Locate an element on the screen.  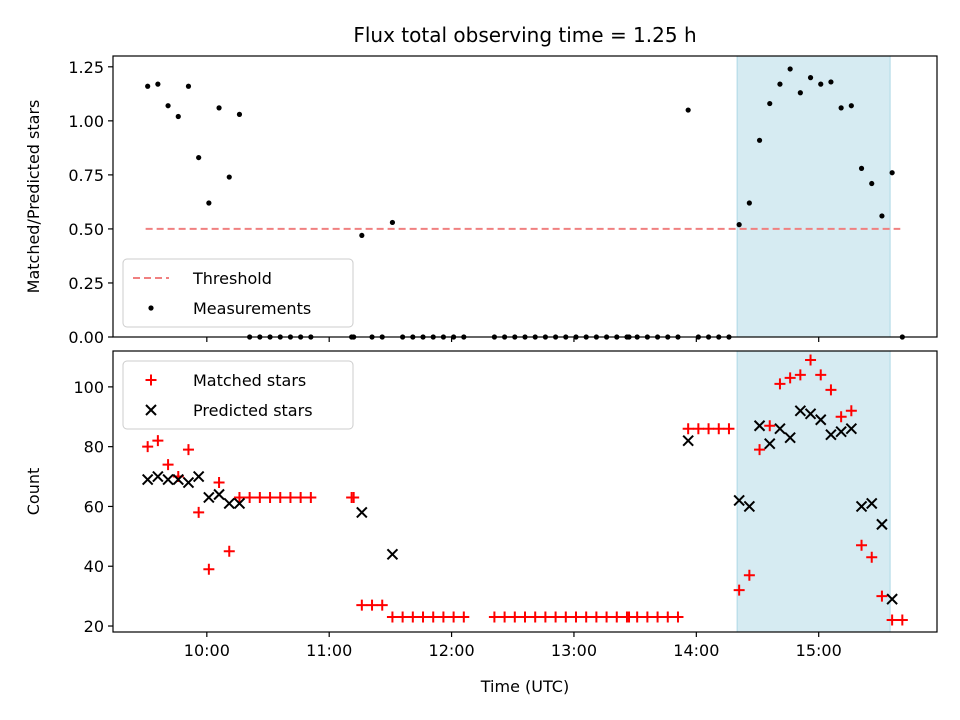
y-tick-label: 1.25 is located at coordinates (86, 67).